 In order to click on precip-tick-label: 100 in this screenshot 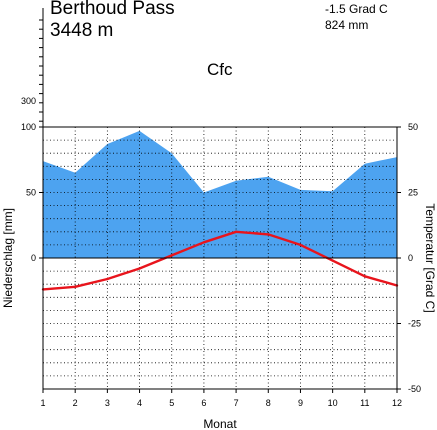, I will do `click(28, 127)`.